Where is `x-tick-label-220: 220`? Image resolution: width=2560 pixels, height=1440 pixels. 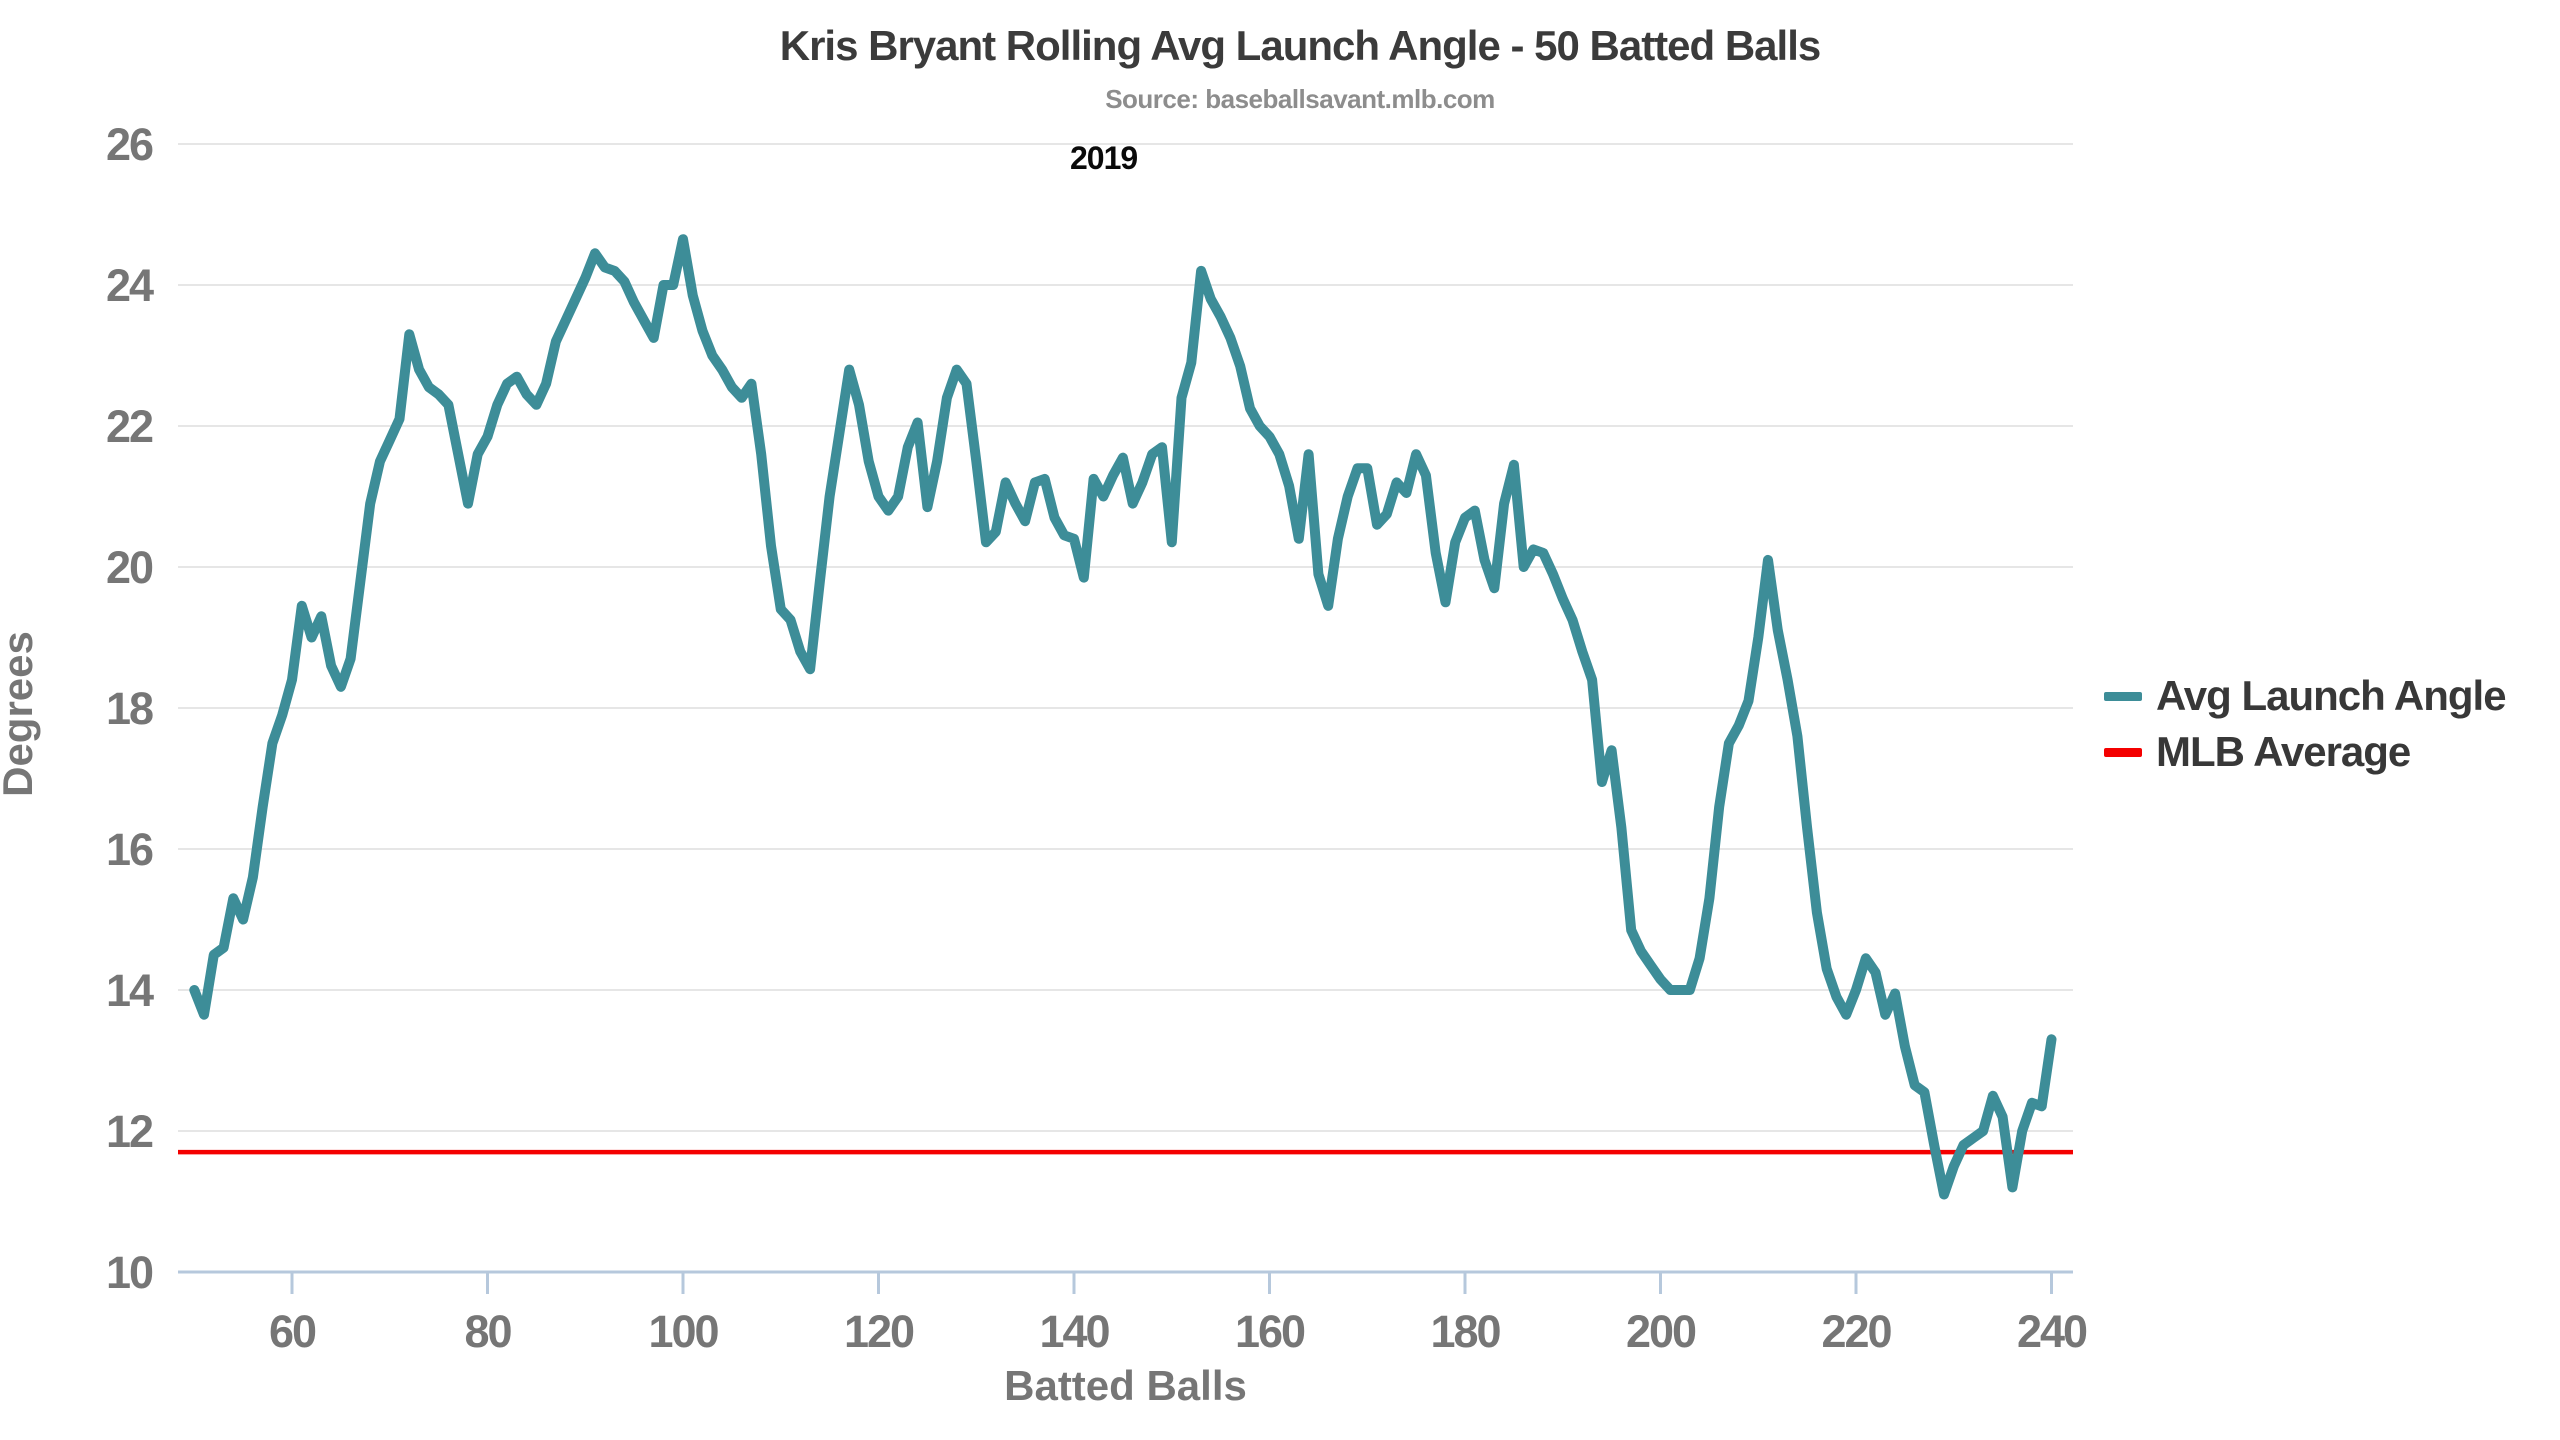
x-tick-label-220: 220 is located at coordinates (1856, 1331).